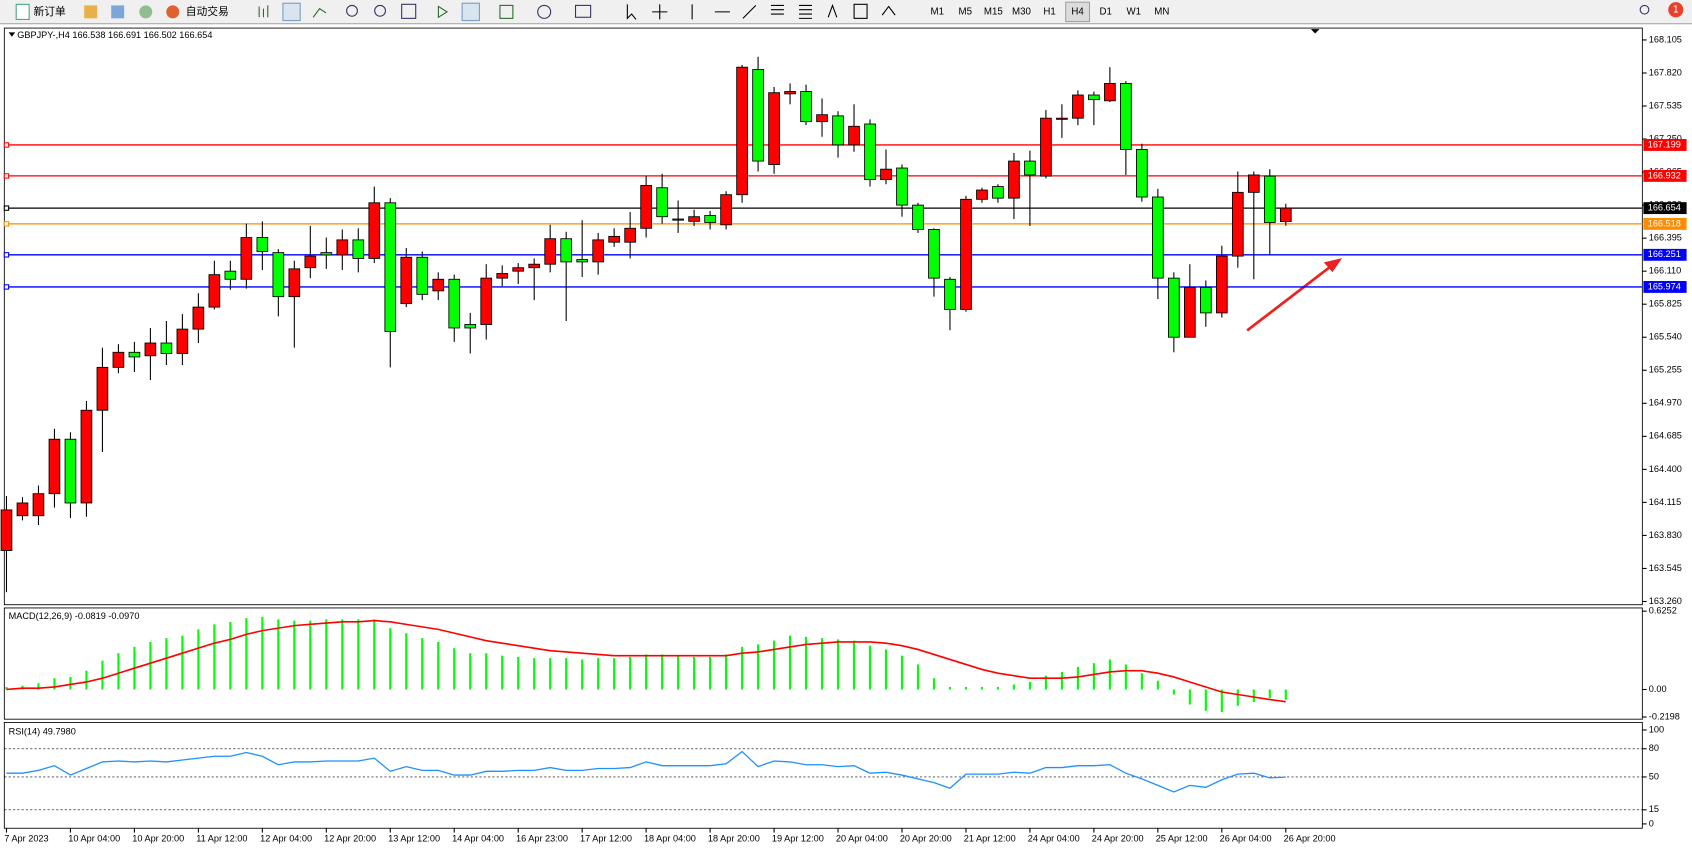 This screenshot has width=1692, height=852. What do you see at coordinates (1291, 297) in the screenshot?
I see `arrow-line` at bounding box center [1291, 297].